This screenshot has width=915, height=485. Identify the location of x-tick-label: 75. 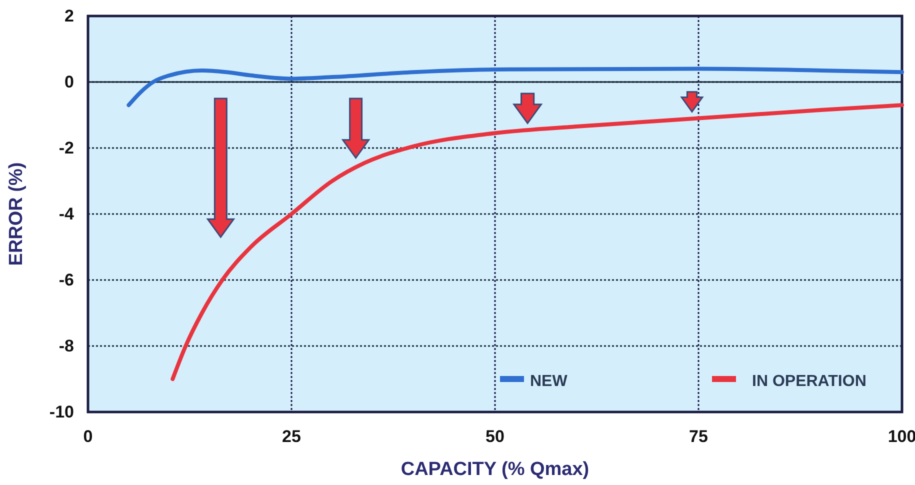
(698, 436).